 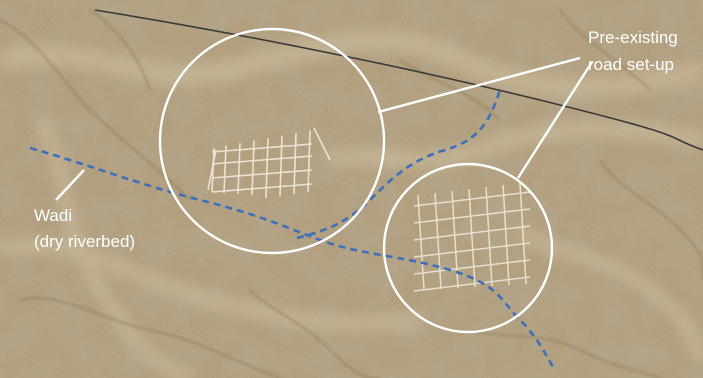 I want to click on wadi-branch, so click(x=399, y=164).